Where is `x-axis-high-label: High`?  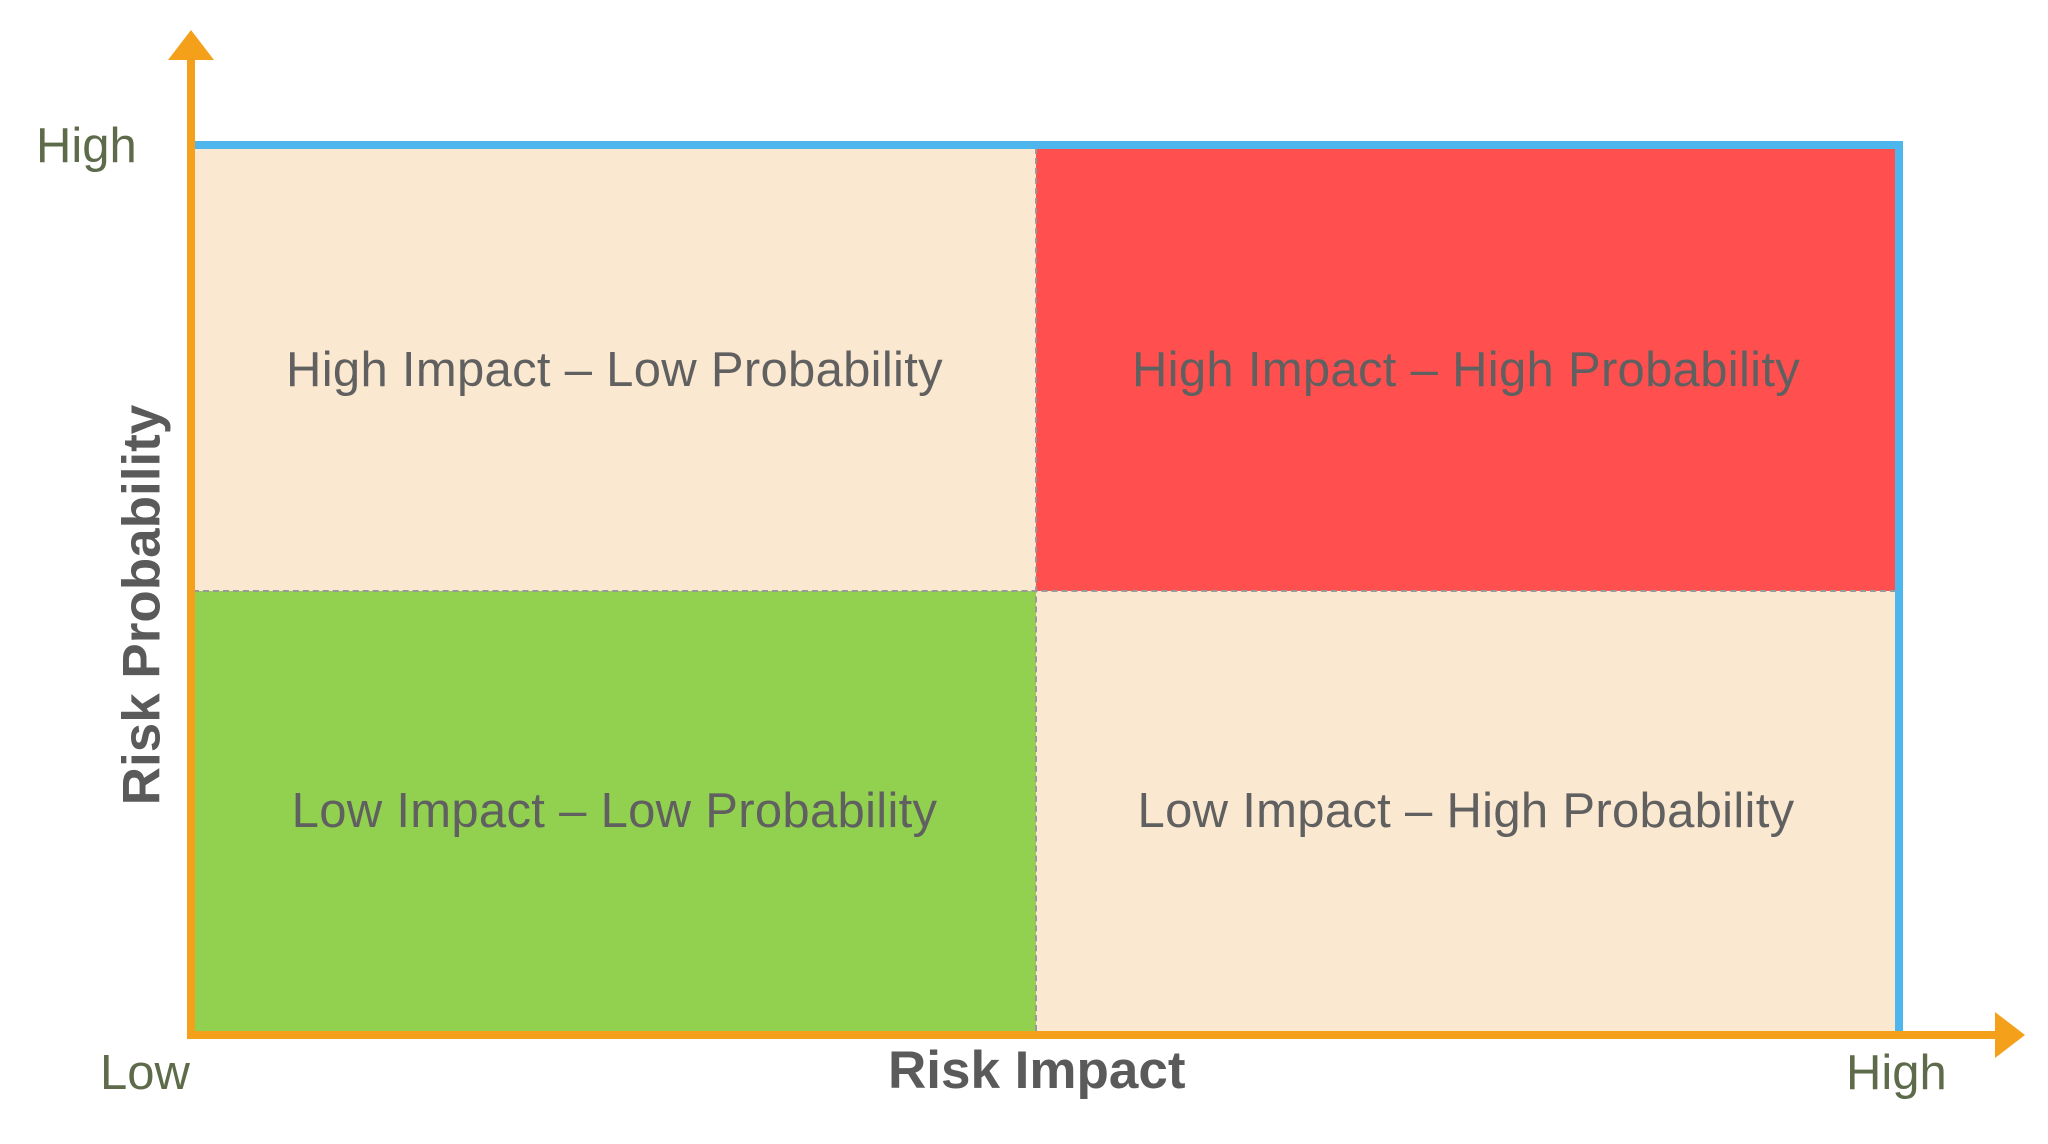 x-axis-high-label: High is located at coordinates (1896, 1073).